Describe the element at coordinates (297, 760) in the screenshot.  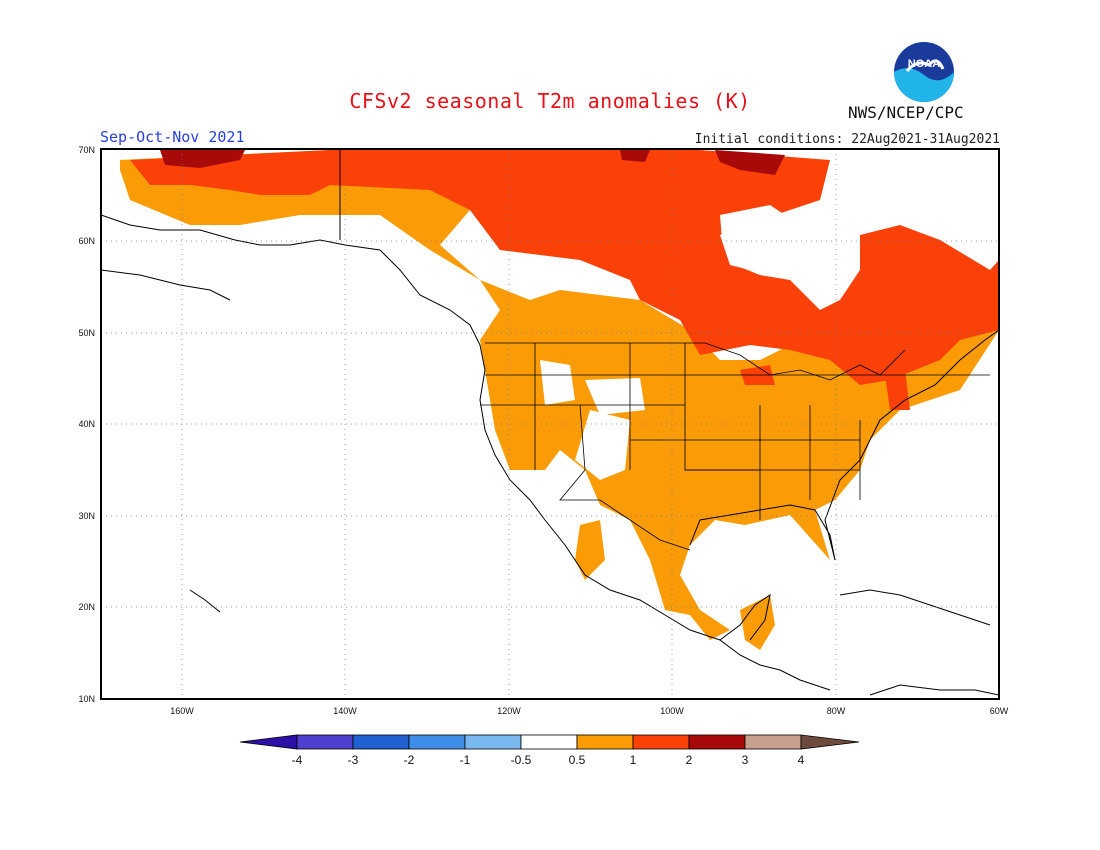
I see `colorbar-tick-label: -4` at that location.